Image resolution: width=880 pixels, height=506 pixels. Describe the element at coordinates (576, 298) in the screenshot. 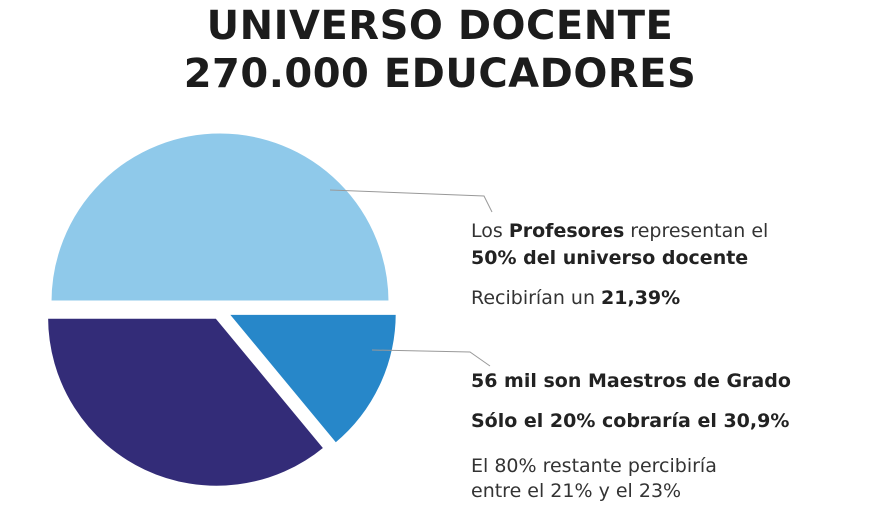

I see `profesores-annotation-line-3: Recibirían un 21,39%` at that location.